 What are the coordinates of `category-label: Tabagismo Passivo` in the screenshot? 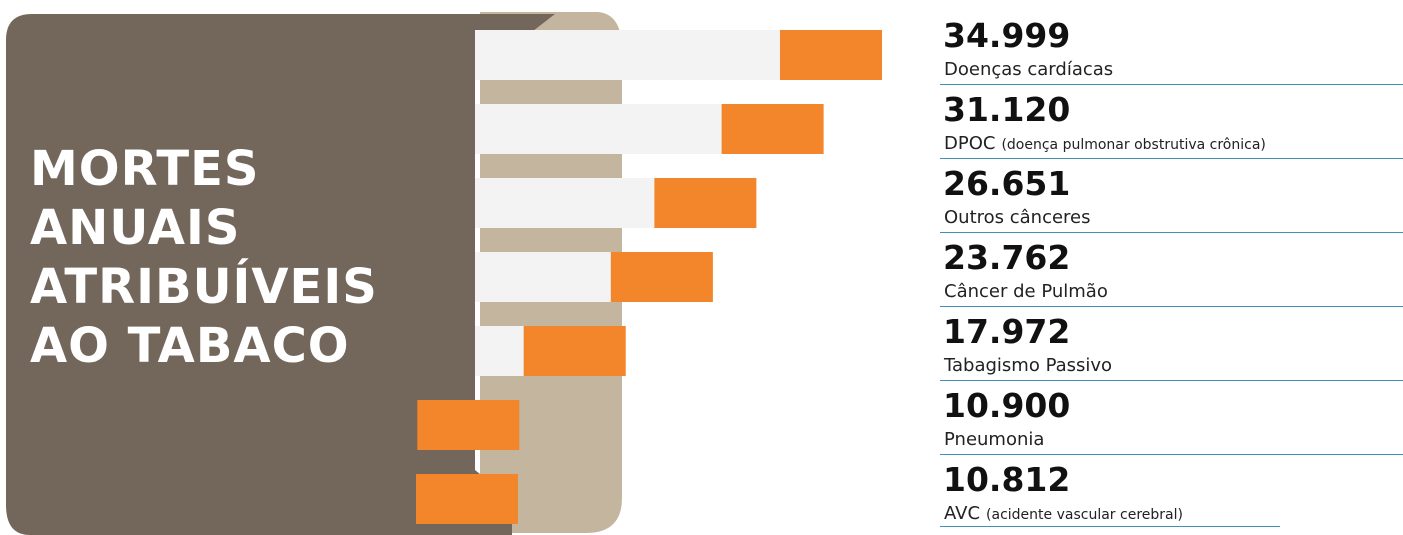 It's located at (1028, 365).